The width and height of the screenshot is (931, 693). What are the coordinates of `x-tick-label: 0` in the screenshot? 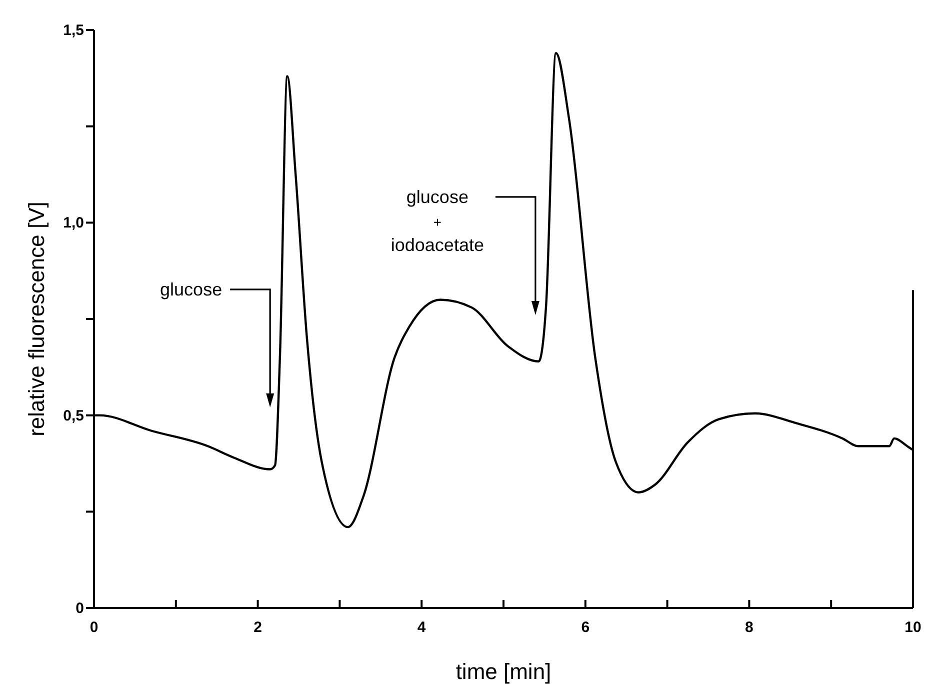 It's located at (94, 627).